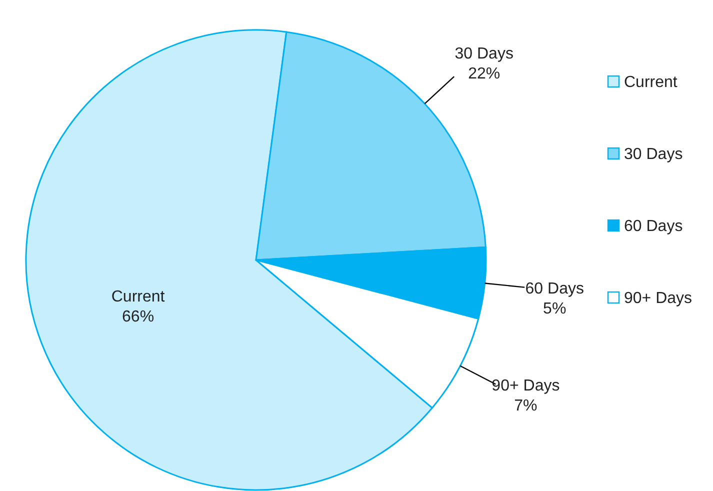  What do you see at coordinates (526, 385) in the screenshot?
I see `slice-label: 90+ Days` at bounding box center [526, 385].